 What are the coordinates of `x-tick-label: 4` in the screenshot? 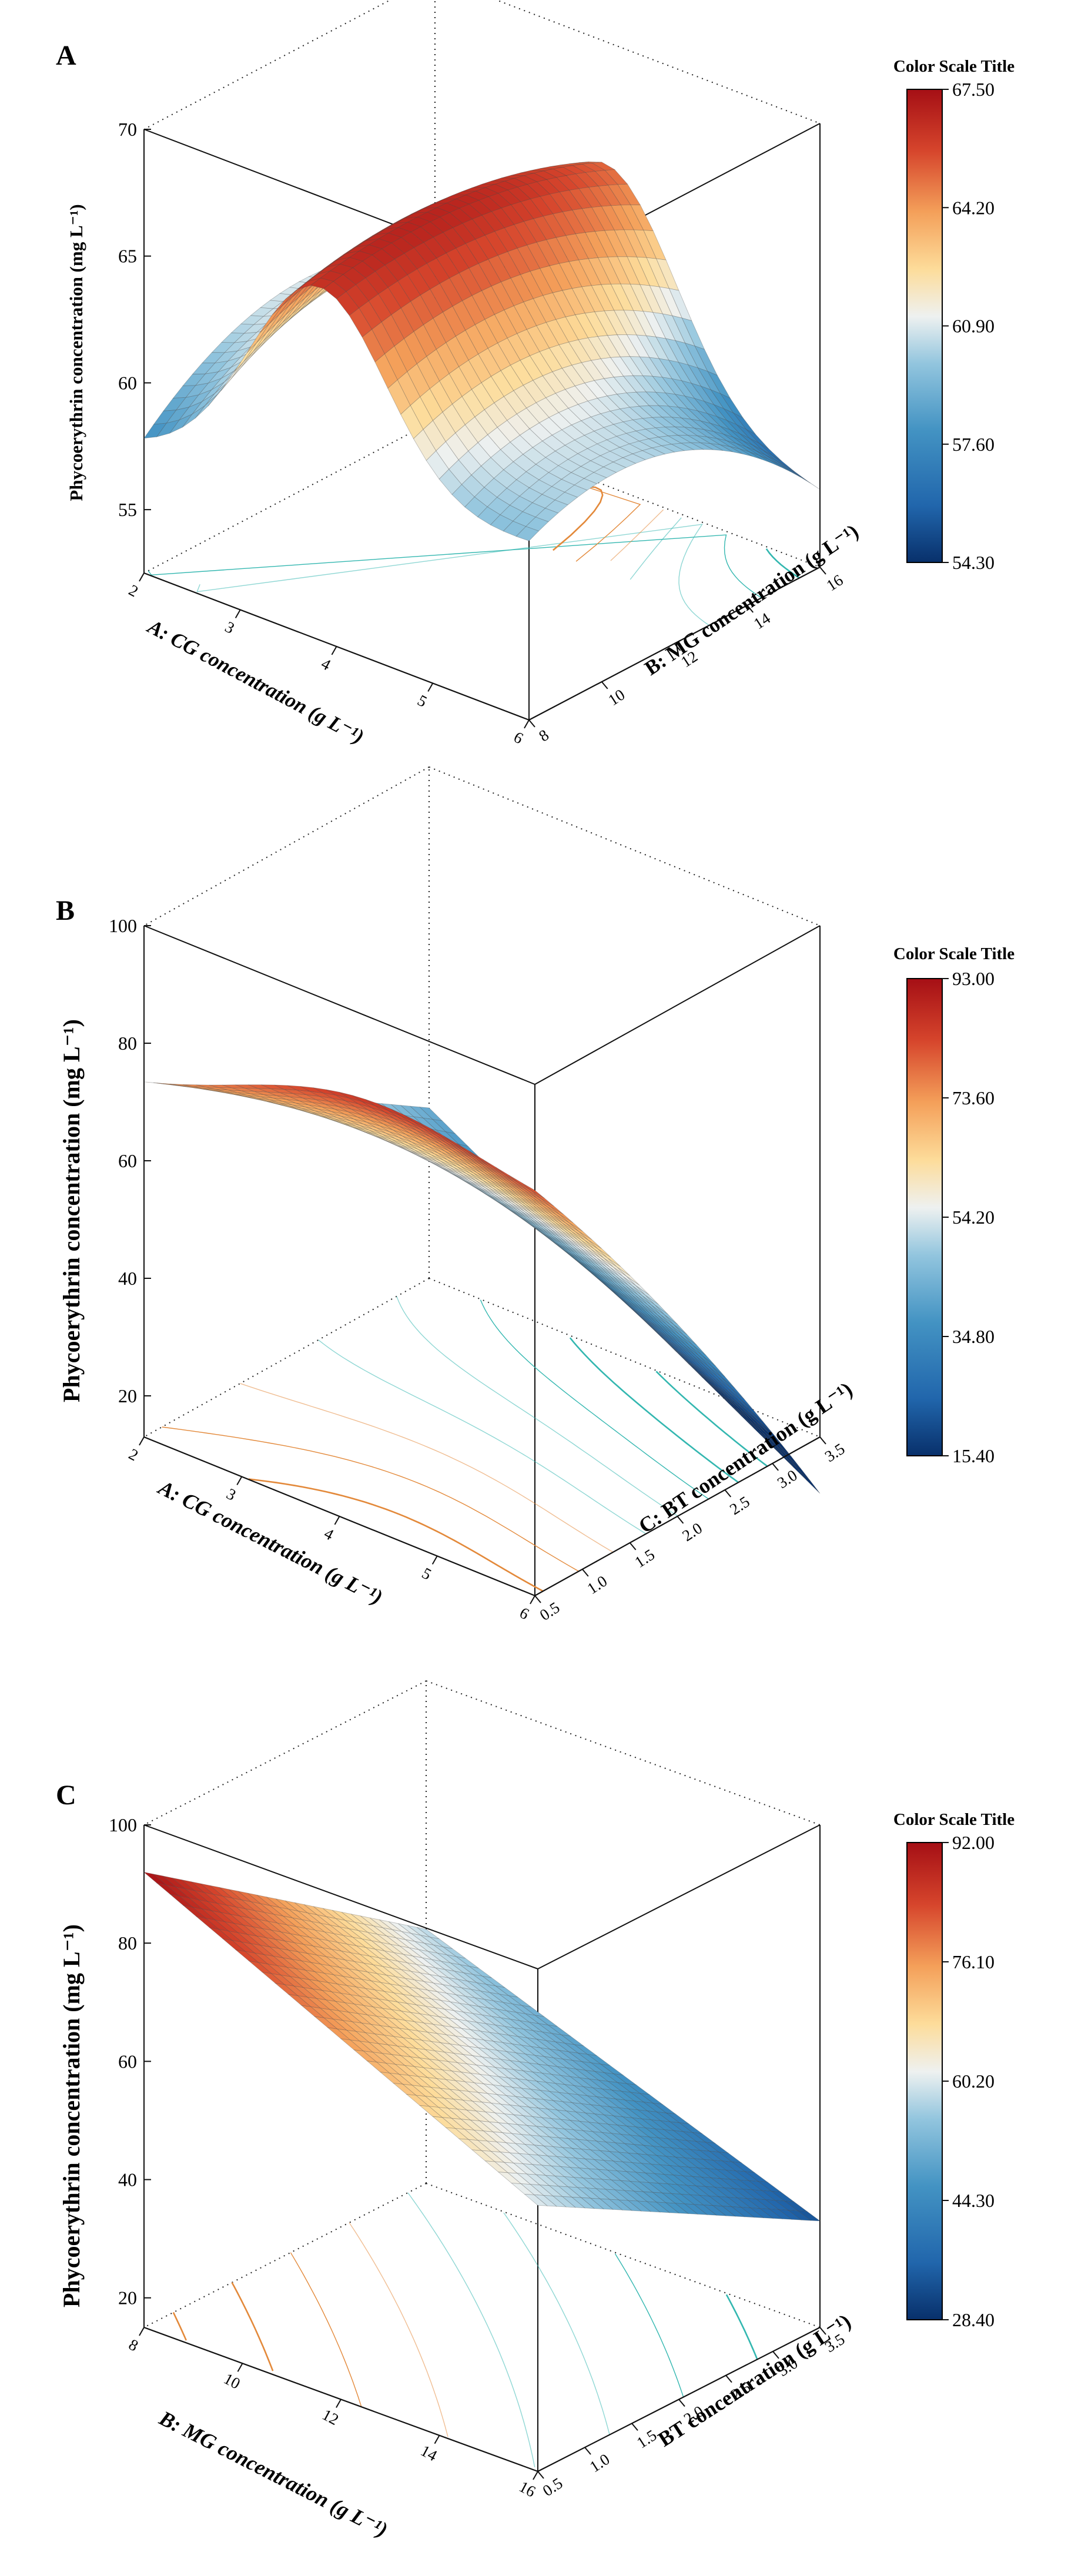 It's located at (326, 664).